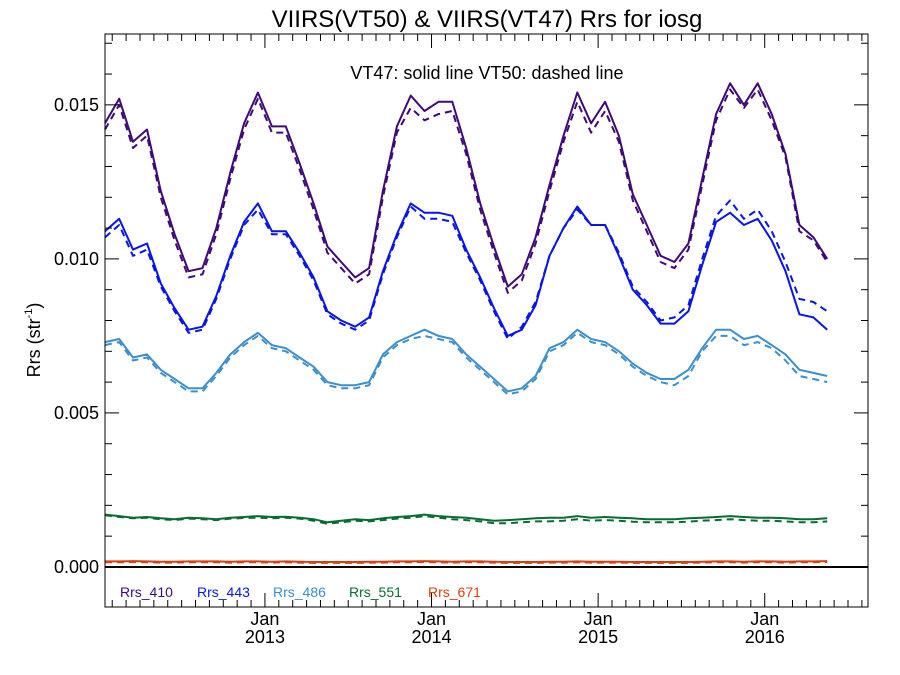 This screenshot has width=900, height=675. Describe the element at coordinates (76, 259) in the screenshot. I see `y-tick-label: 0.010` at that location.